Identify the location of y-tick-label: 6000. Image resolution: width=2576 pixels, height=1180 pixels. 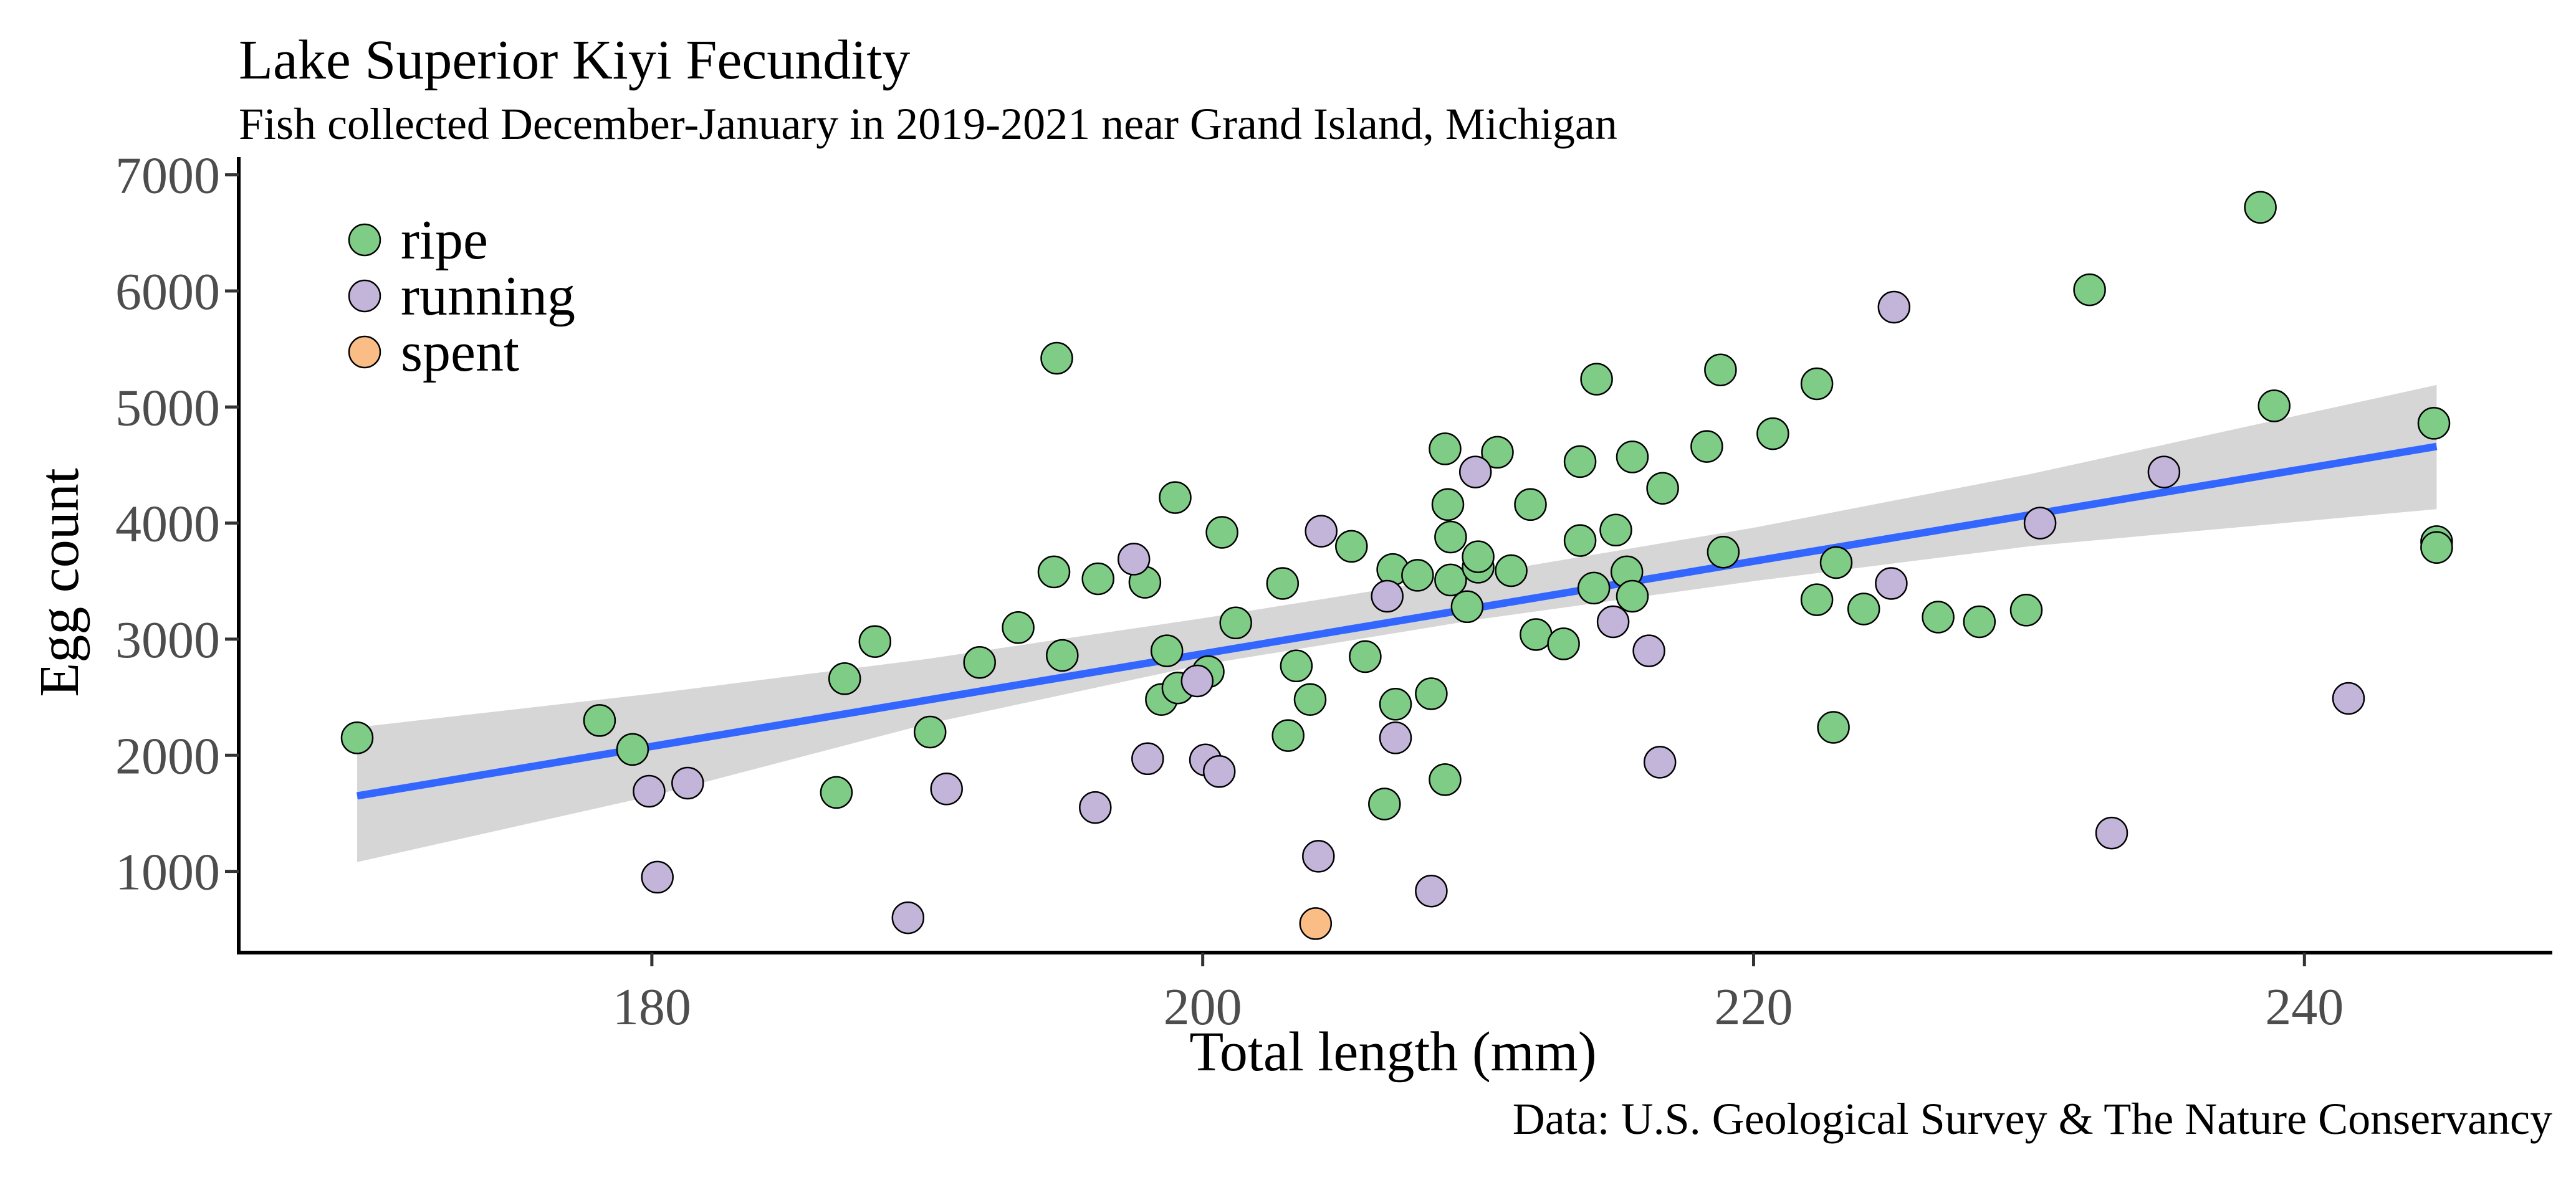
(167, 292).